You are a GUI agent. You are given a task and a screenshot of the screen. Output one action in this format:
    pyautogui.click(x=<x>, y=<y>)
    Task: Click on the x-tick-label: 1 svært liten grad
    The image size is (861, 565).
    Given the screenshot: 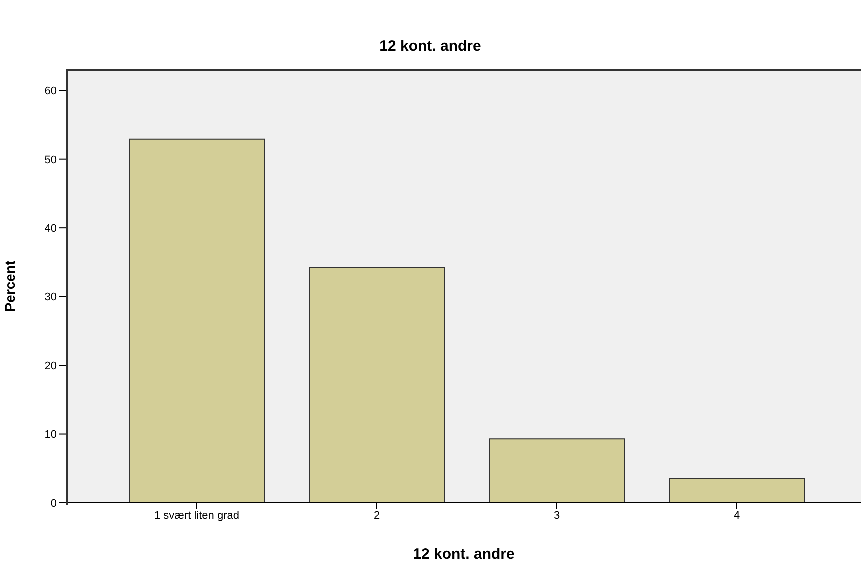 What is the action you would take?
    pyautogui.click(x=197, y=516)
    